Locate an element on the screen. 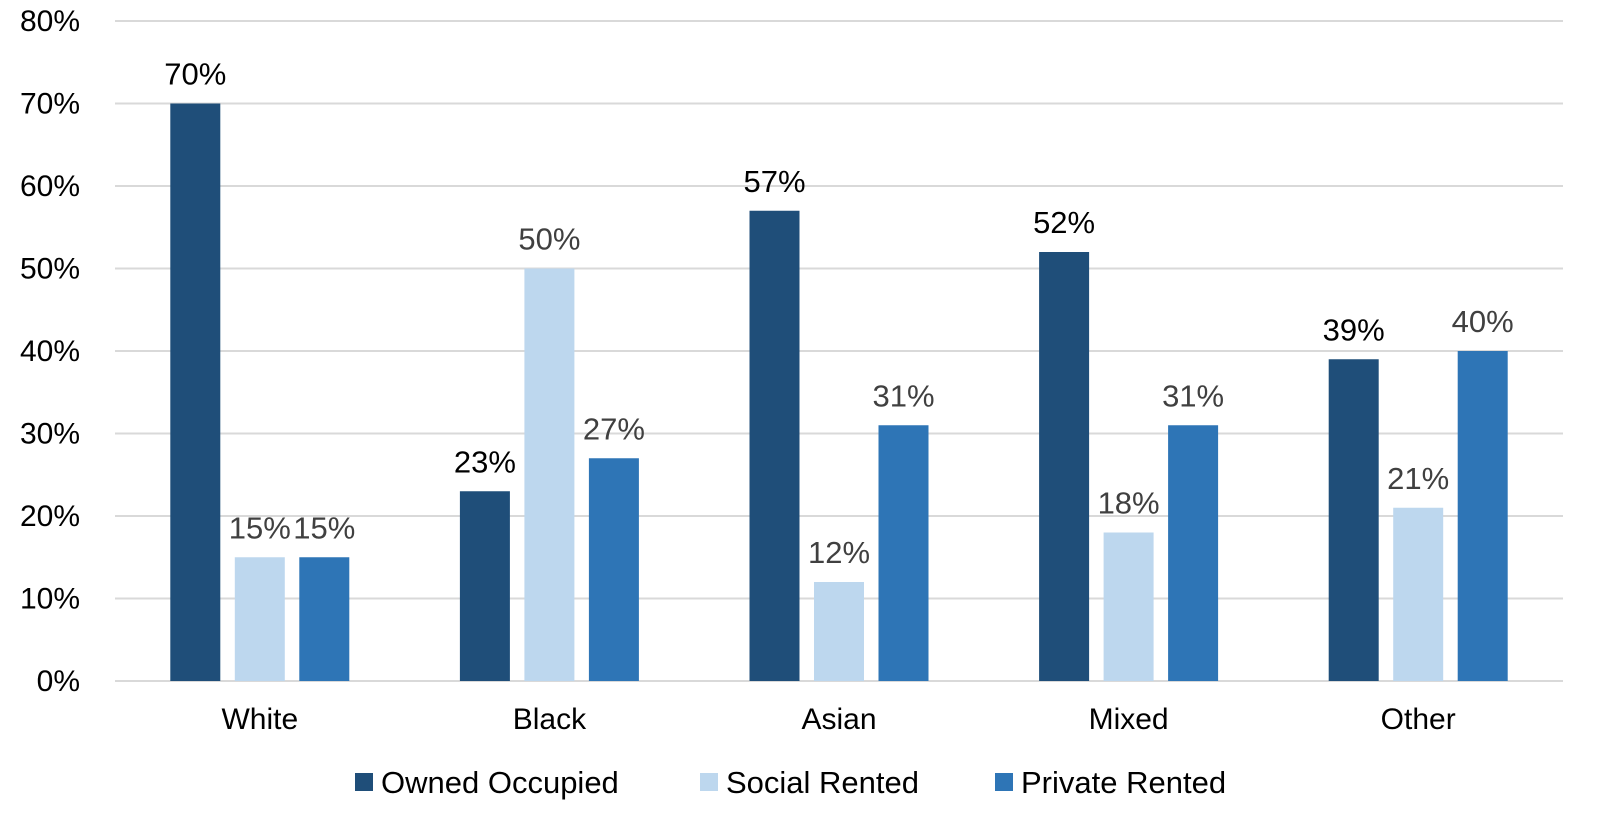  bar-asian-private-rented is located at coordinates (903, 553).